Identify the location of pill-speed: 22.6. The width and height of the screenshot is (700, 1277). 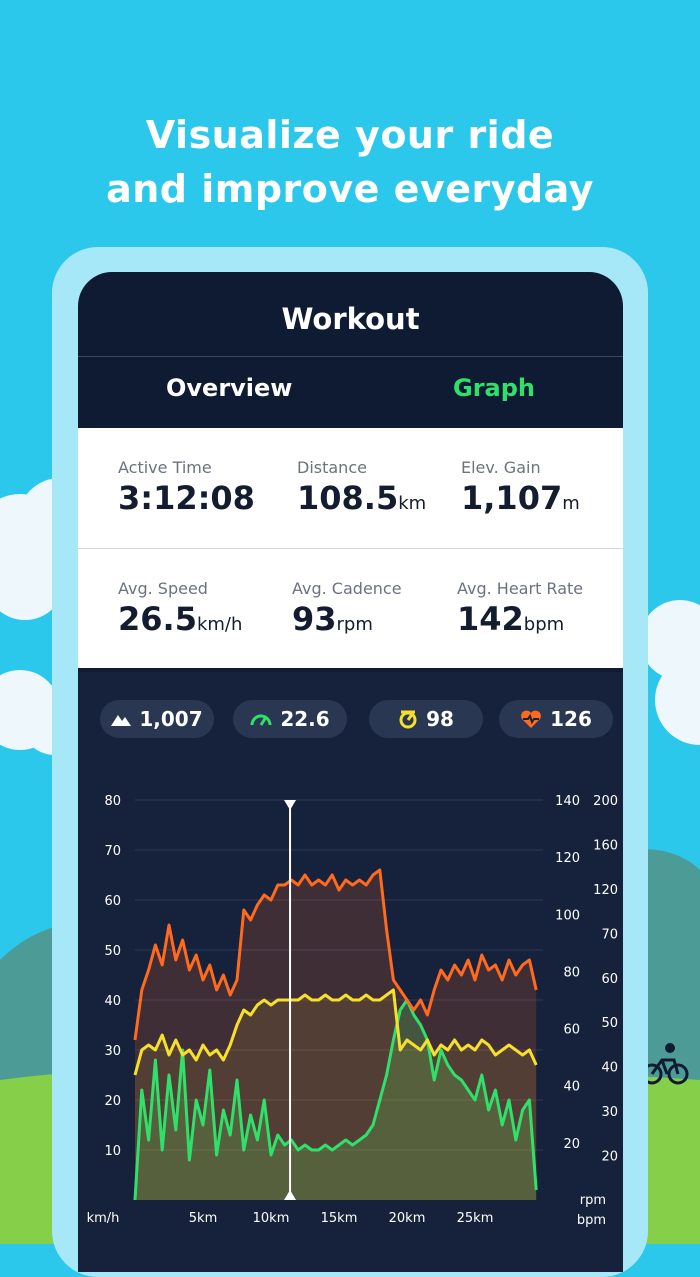
(290, 719).